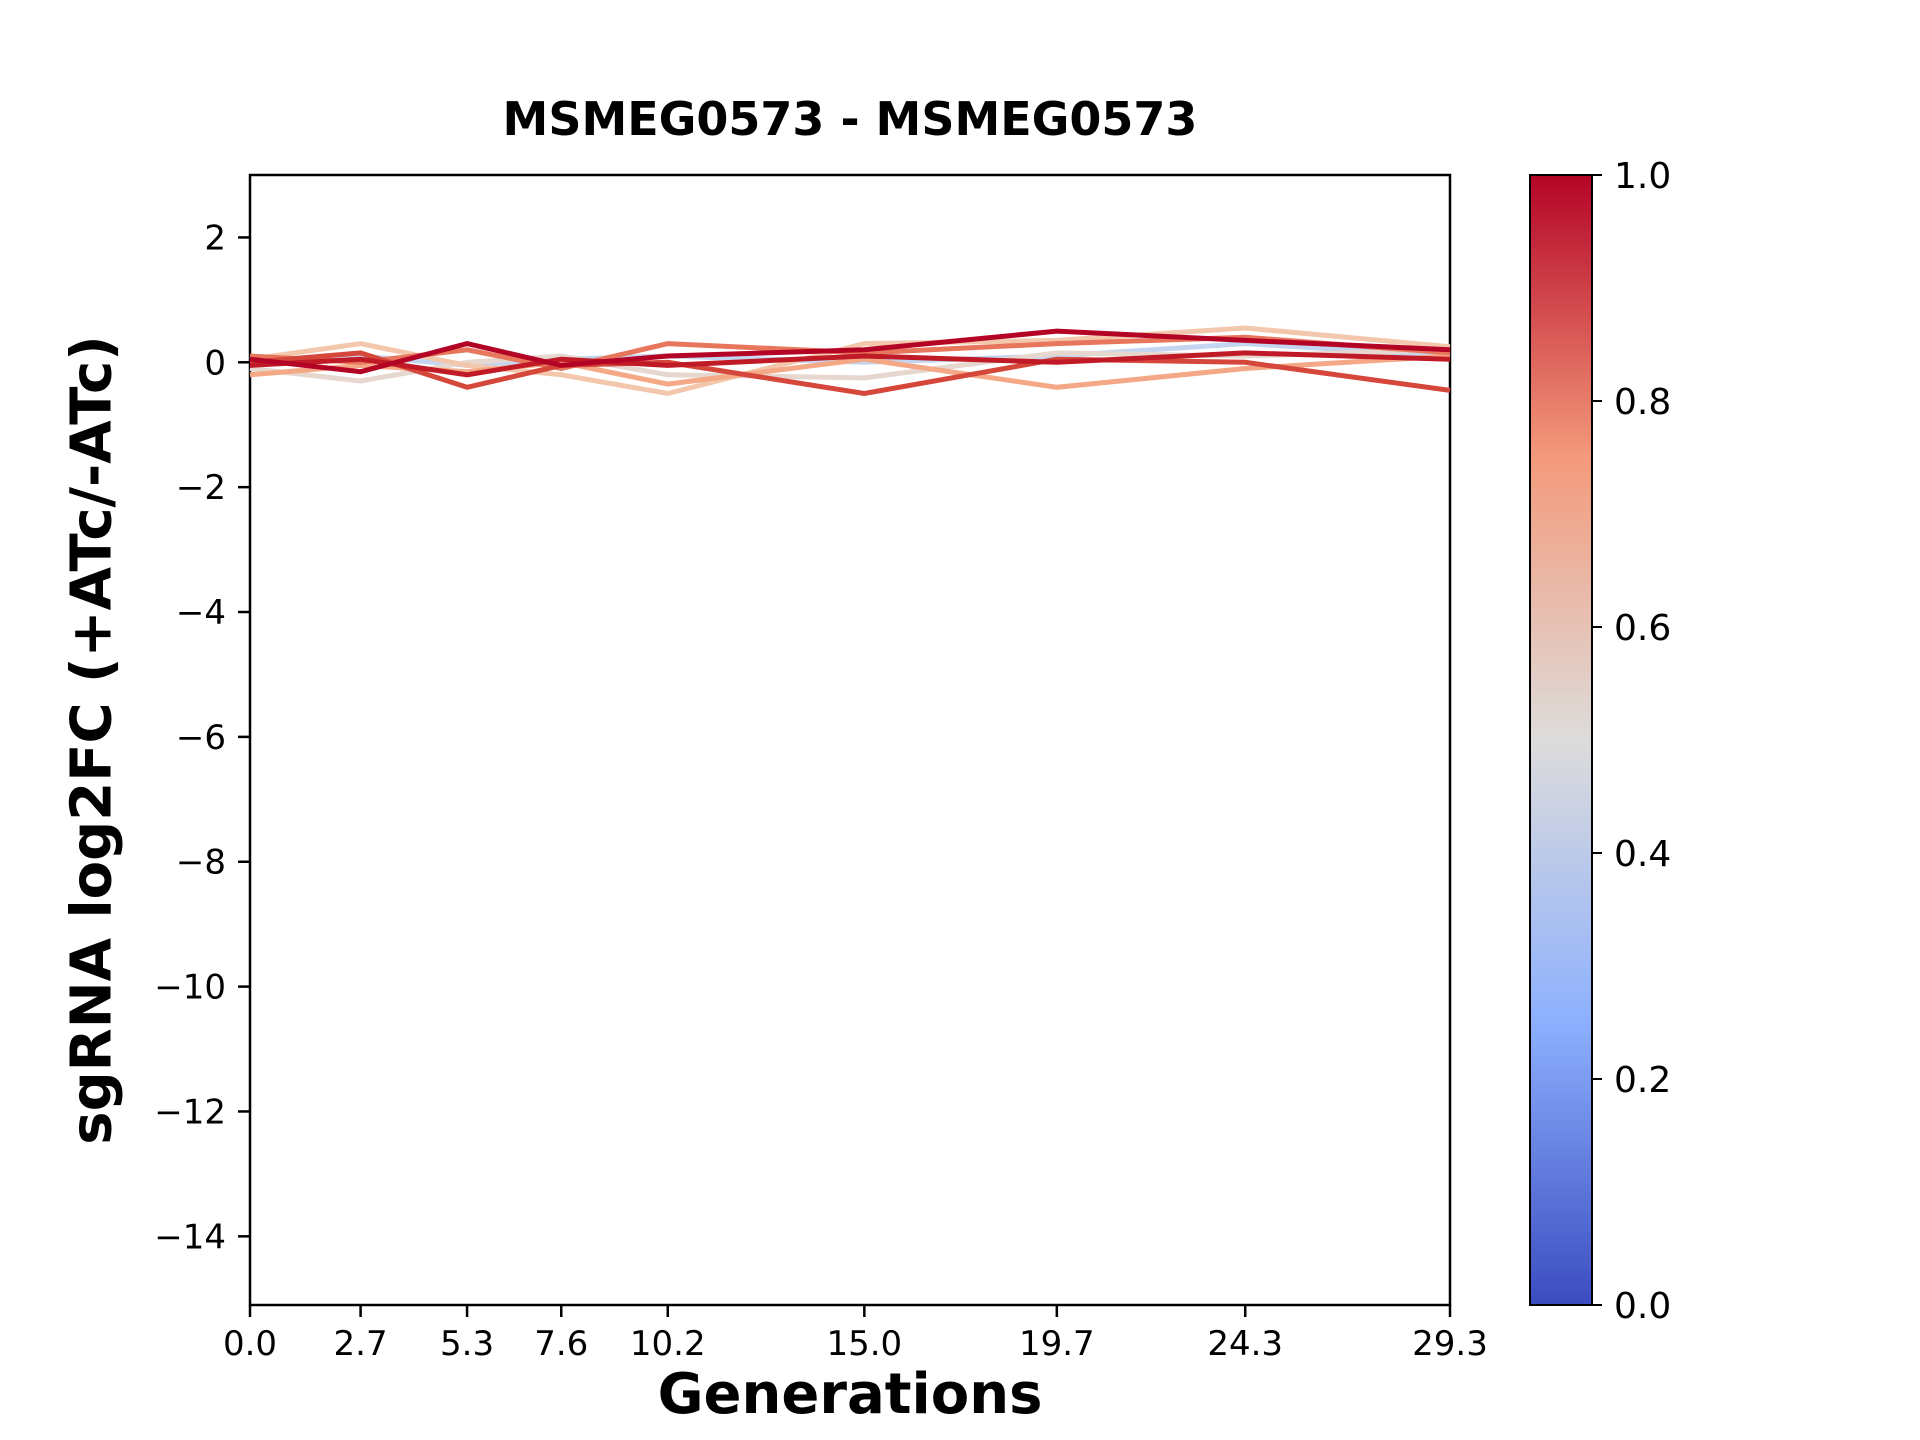 The height and width of the screenshot is (1440, 1920). I want to click on y-tick-label: −2, so click(201, 488).